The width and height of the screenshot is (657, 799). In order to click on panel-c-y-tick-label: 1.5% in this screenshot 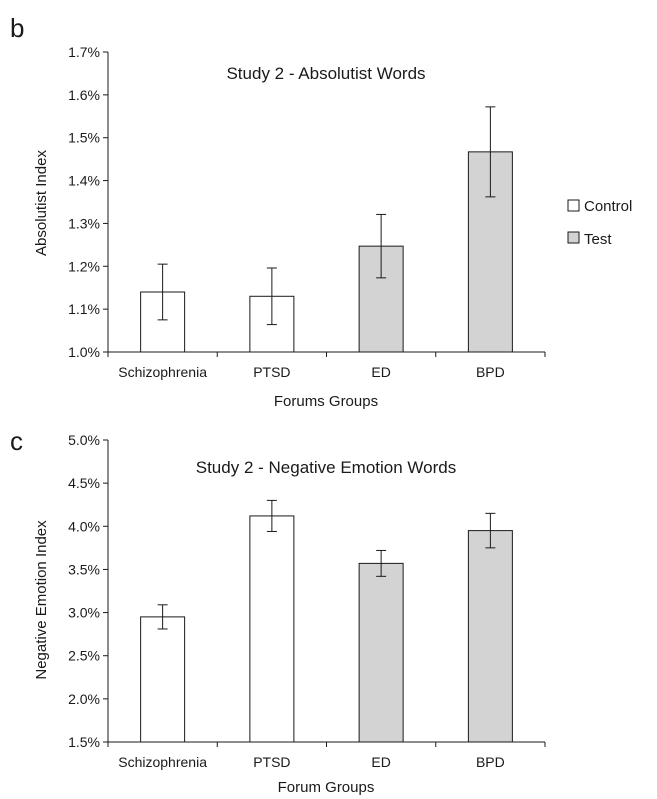, I will do `click(84, 742)`.